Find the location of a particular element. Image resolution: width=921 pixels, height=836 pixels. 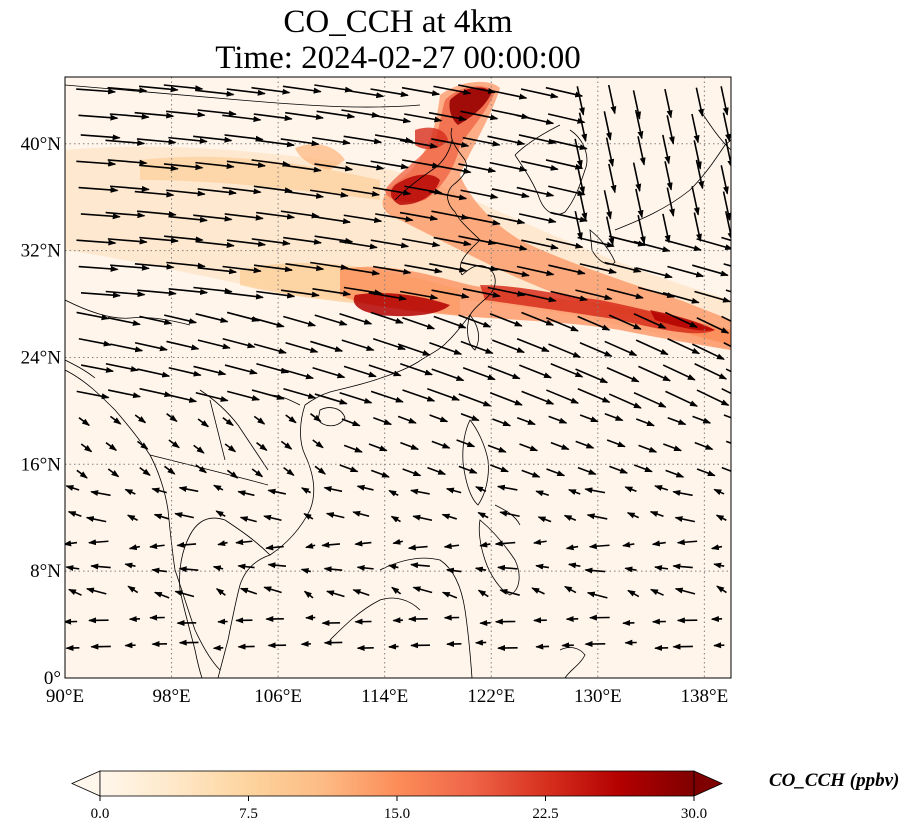

colorbar-tick-label: 7.5 is located at coordinates (248, 814).